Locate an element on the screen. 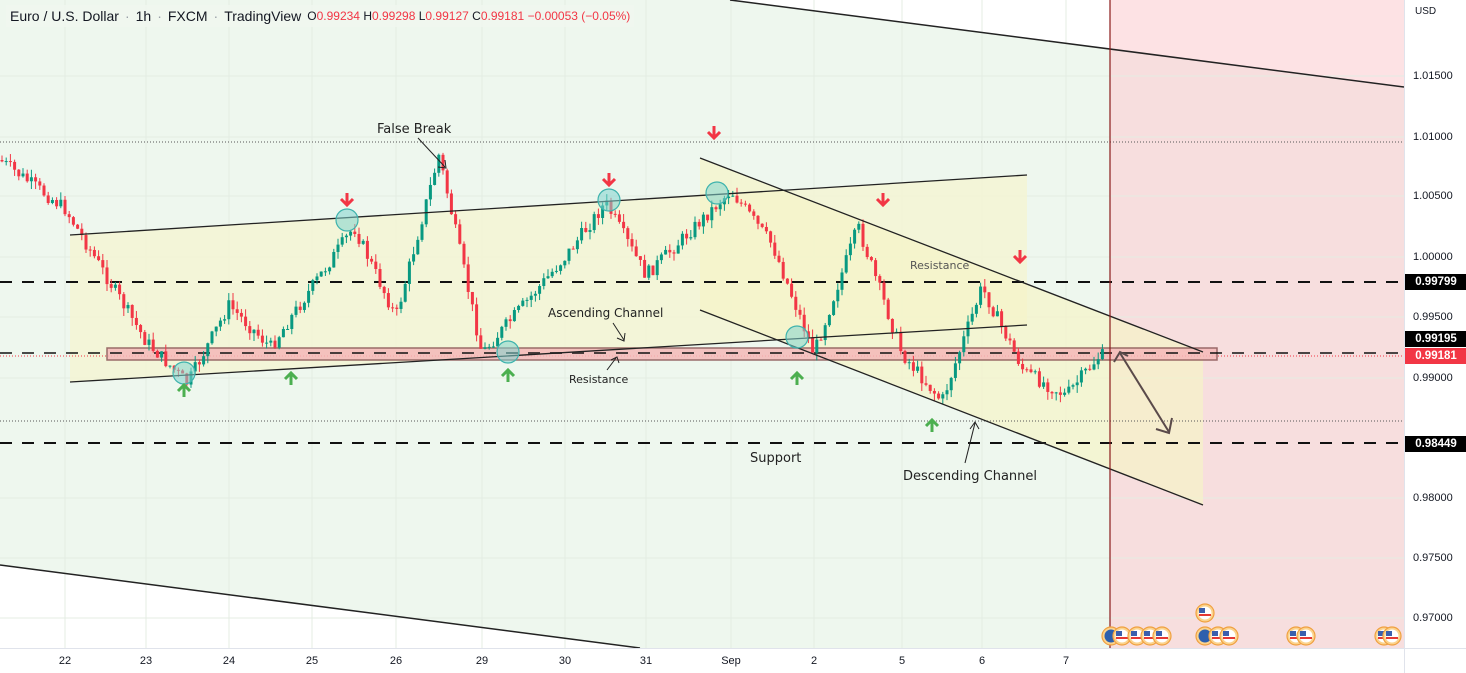 Image resolution: width=1466 pixels, height=673 pixels. high-value: 0.99298 is located at coordinates (394, 16).